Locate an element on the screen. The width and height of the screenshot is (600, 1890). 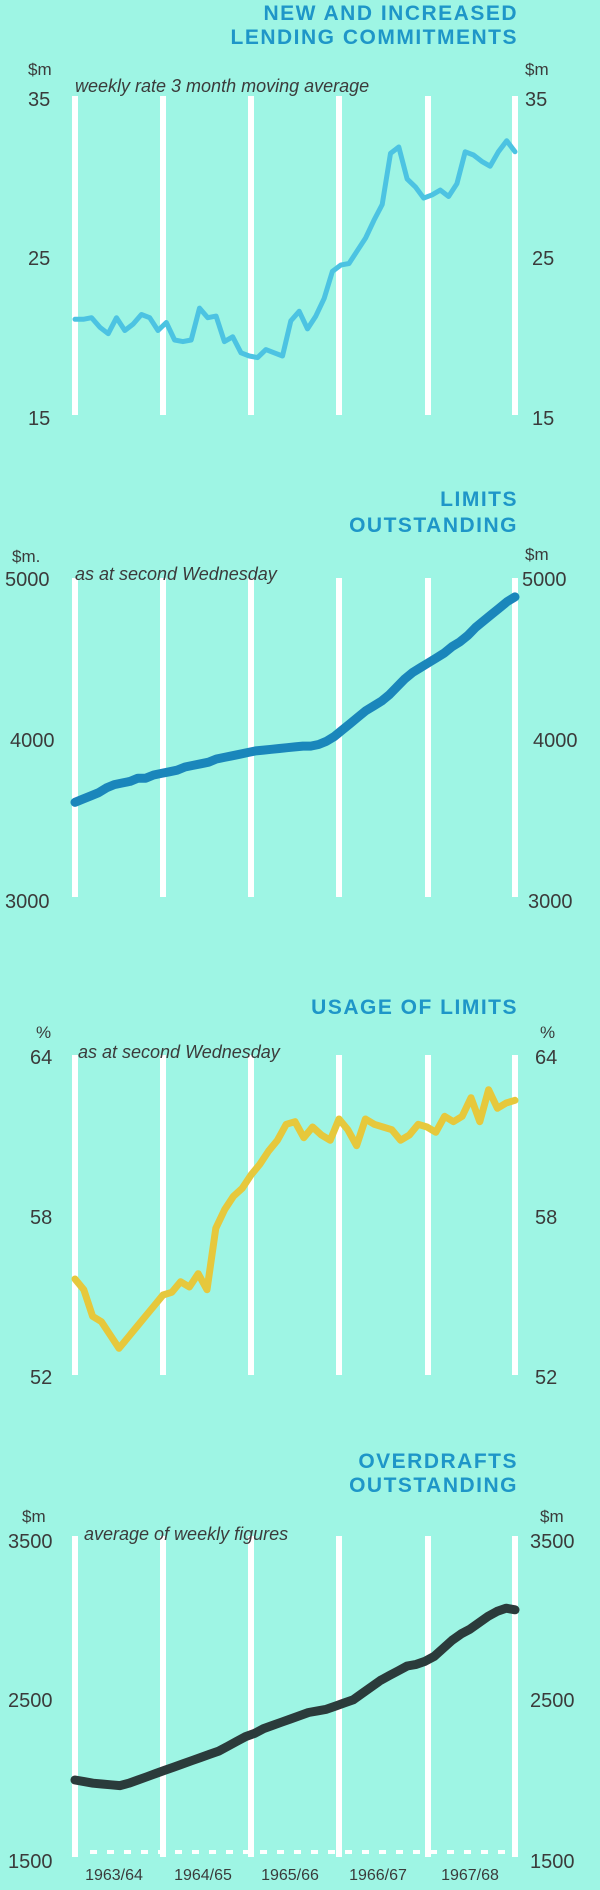
panel-3-ytick-right-mid: 58 is located at coordinates (546, 1218).